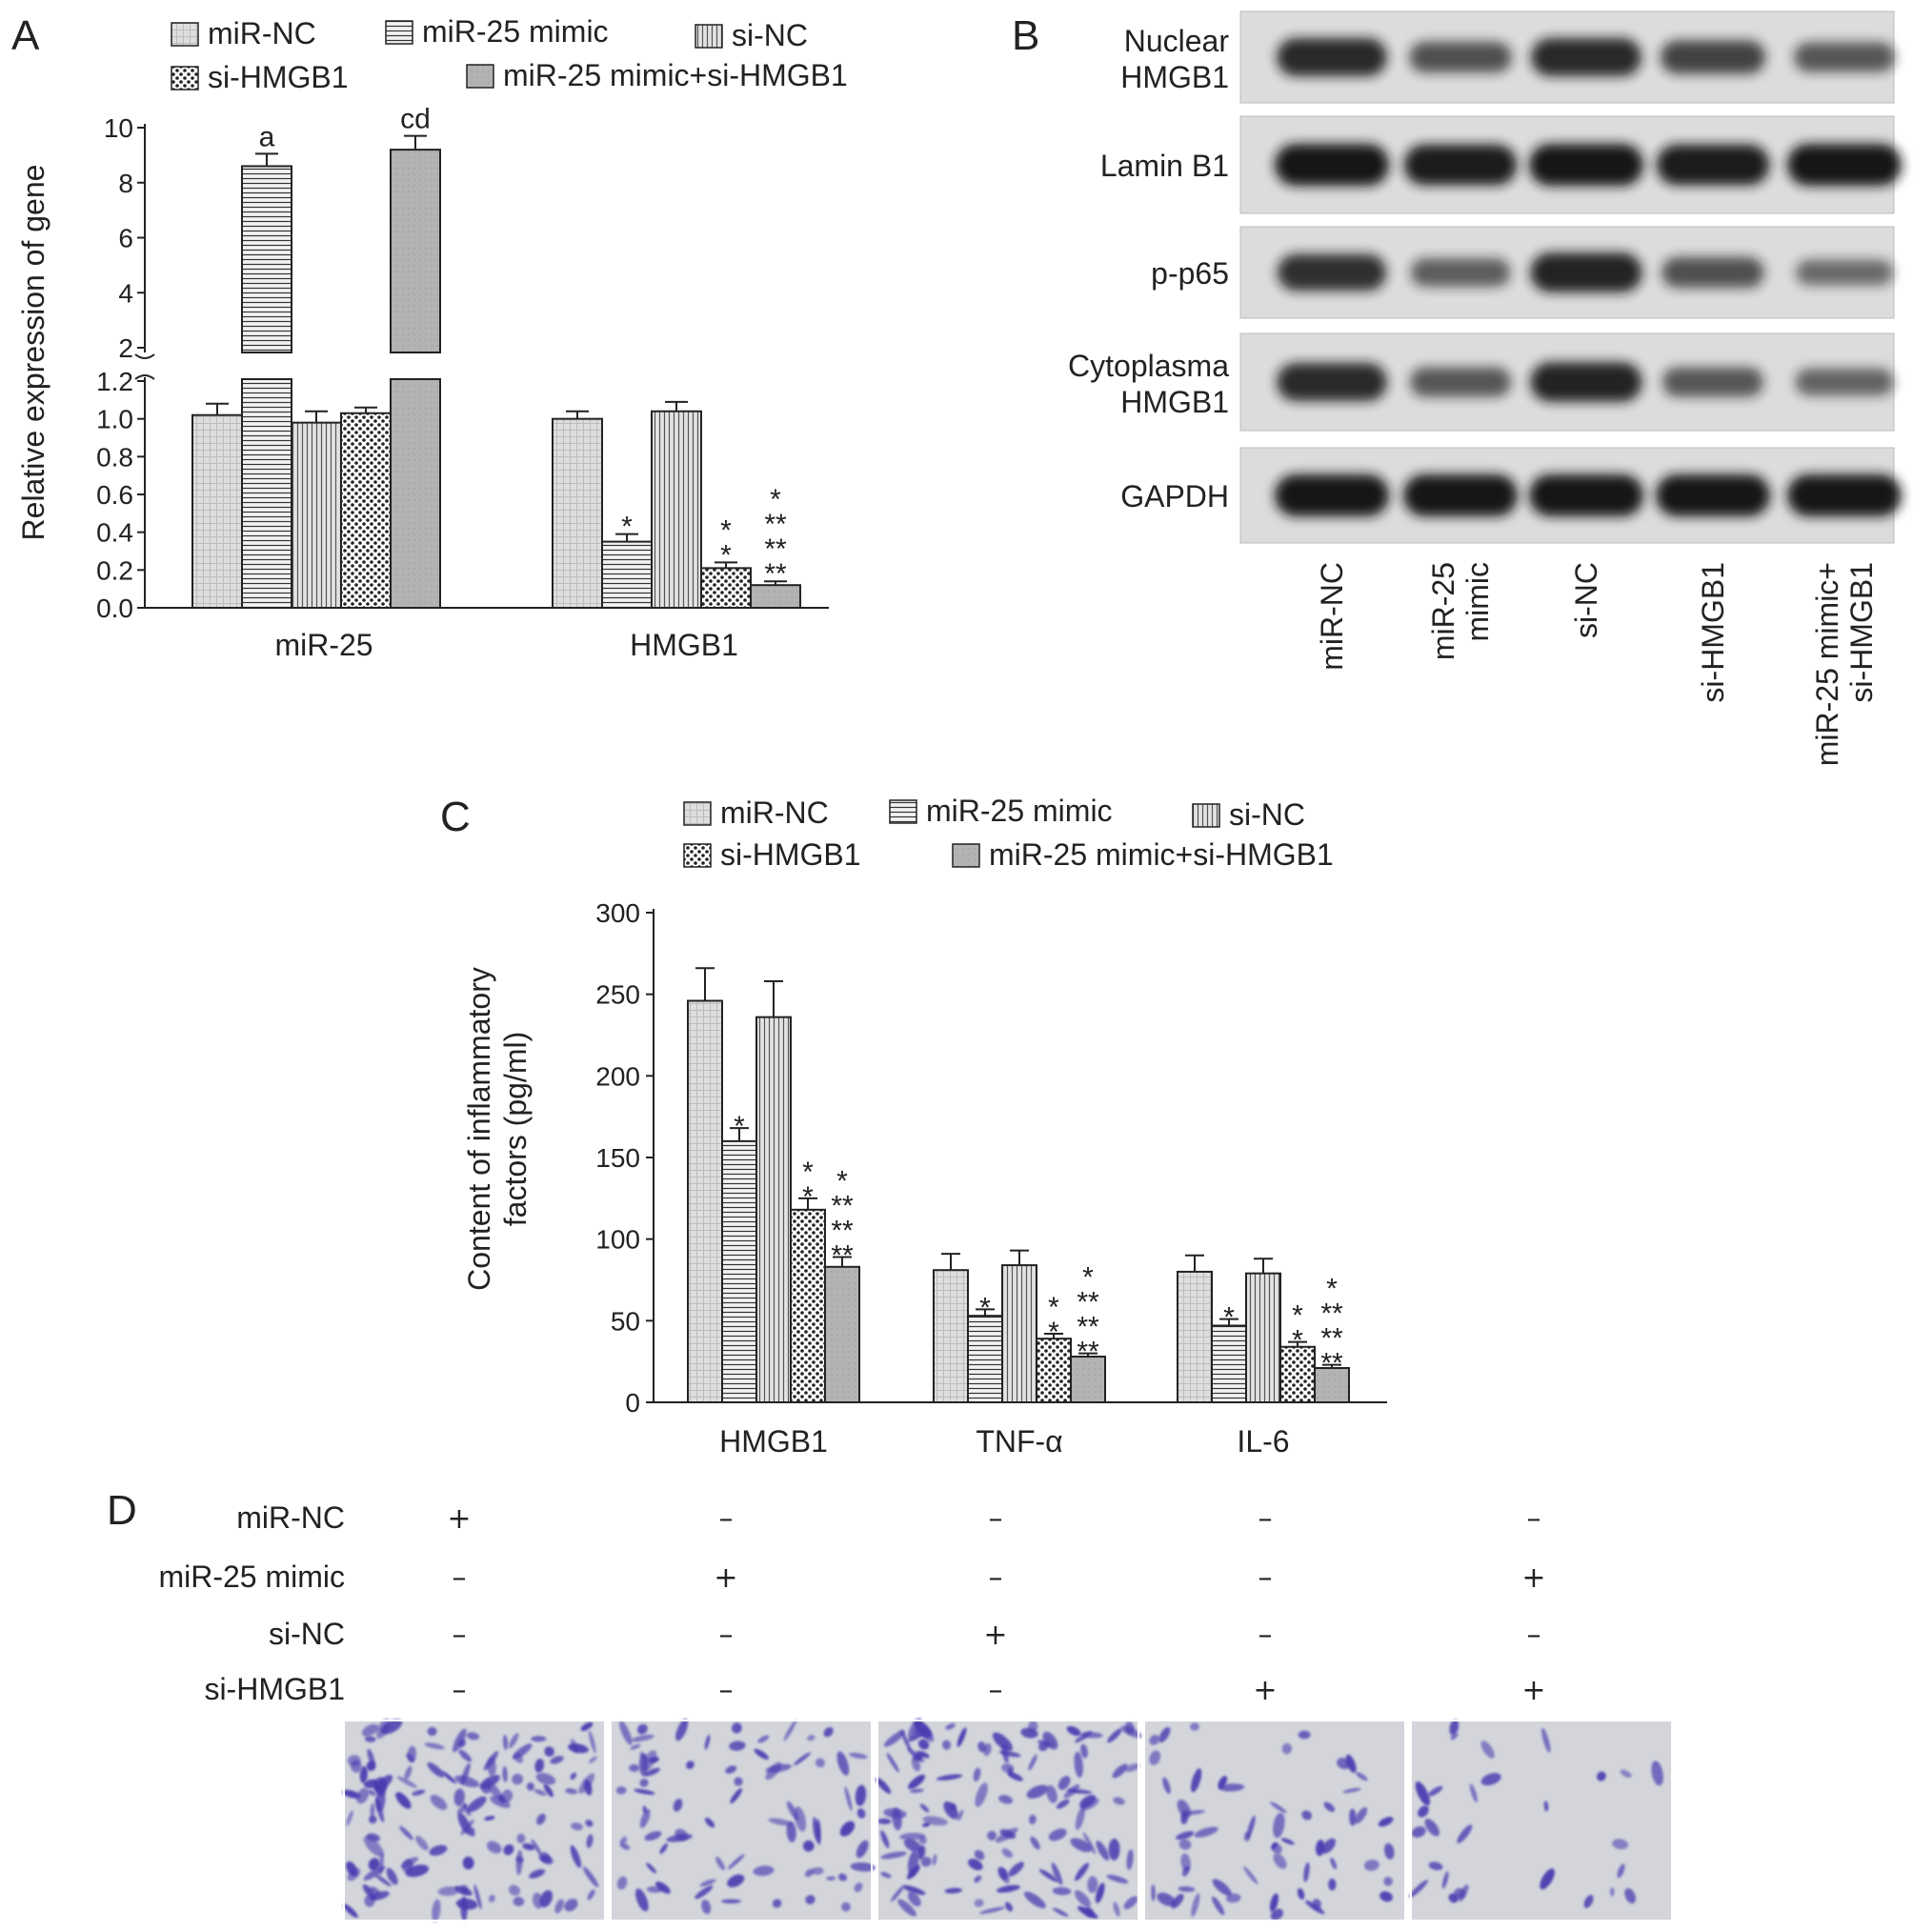 Image resolution: width=1913 pixels, height=1932 pixels. I want to click on panel-c-y-axis-title: Content of inflammatoryfactors (pg/ml), so click(498, 1129).